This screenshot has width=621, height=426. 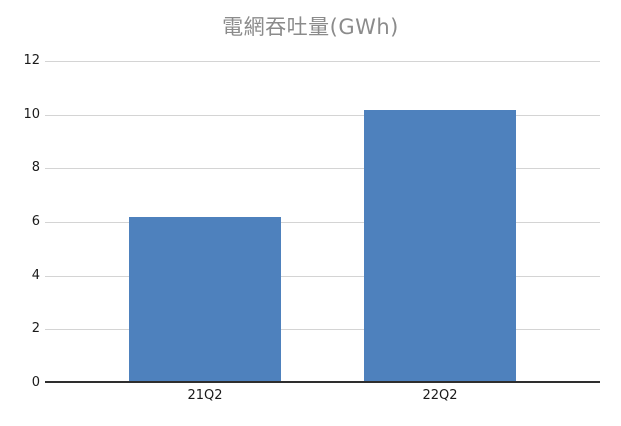 What do you see at coordinates (35, 221) in the screenshot?
I see `y-axis-tick-label: 6` at bounding box center [35, 221].